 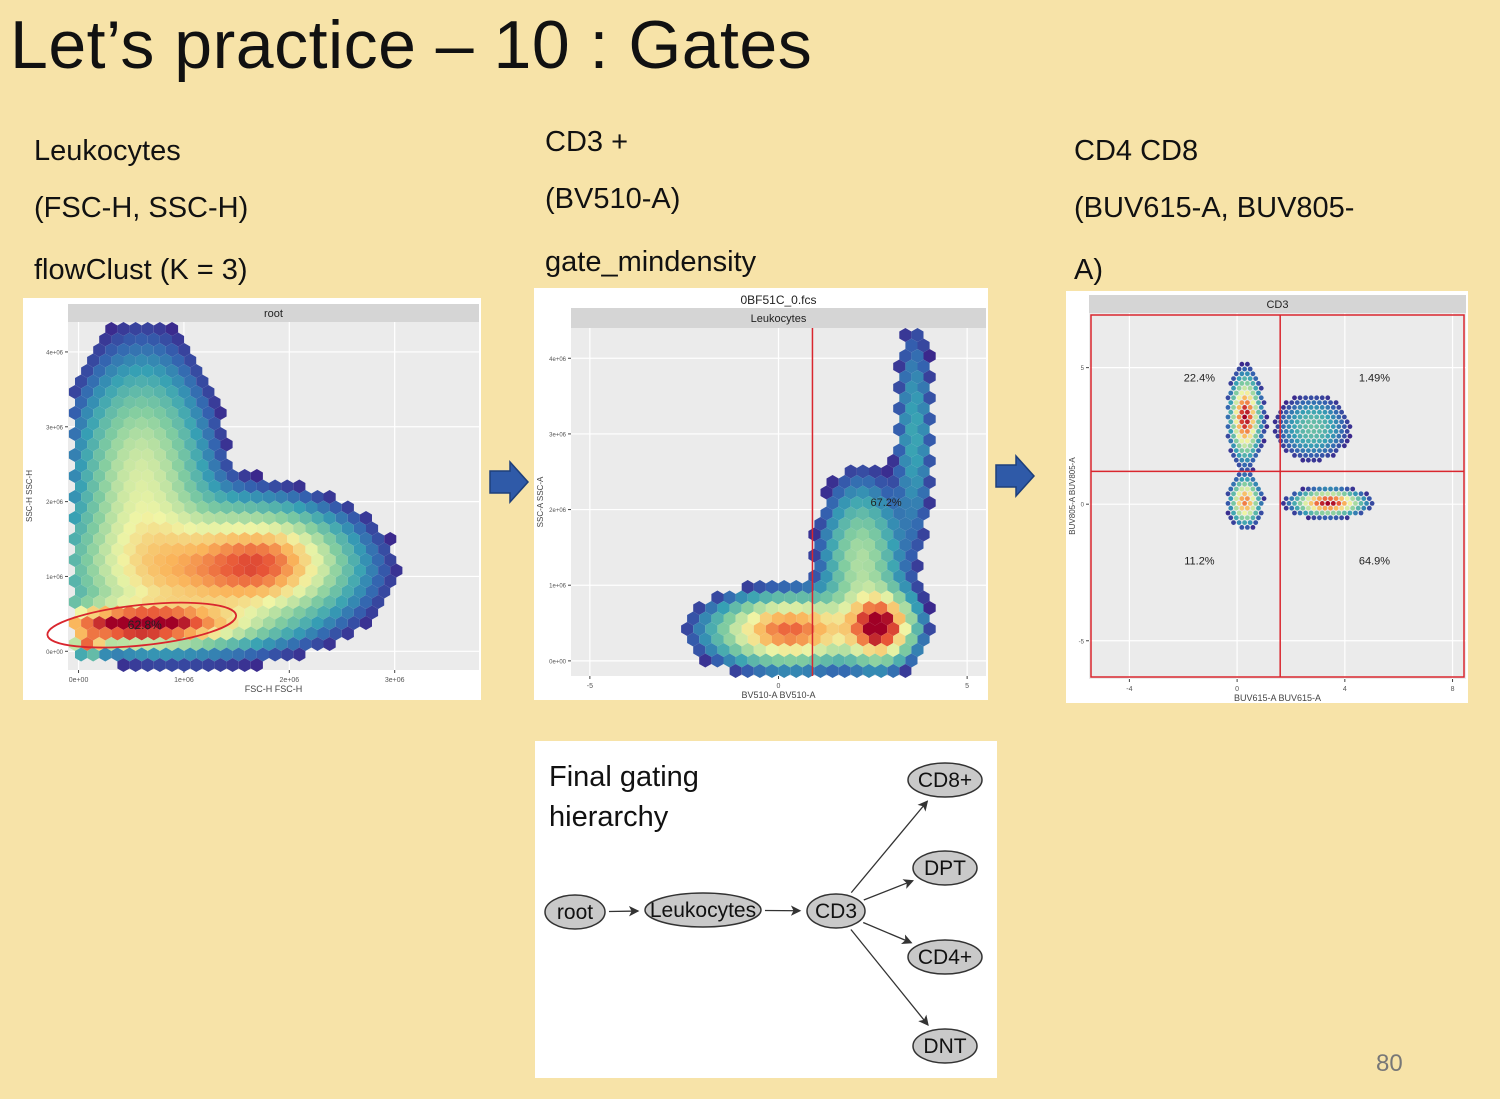 I want to click on hierarchy-node, so click(x=945, y=957).